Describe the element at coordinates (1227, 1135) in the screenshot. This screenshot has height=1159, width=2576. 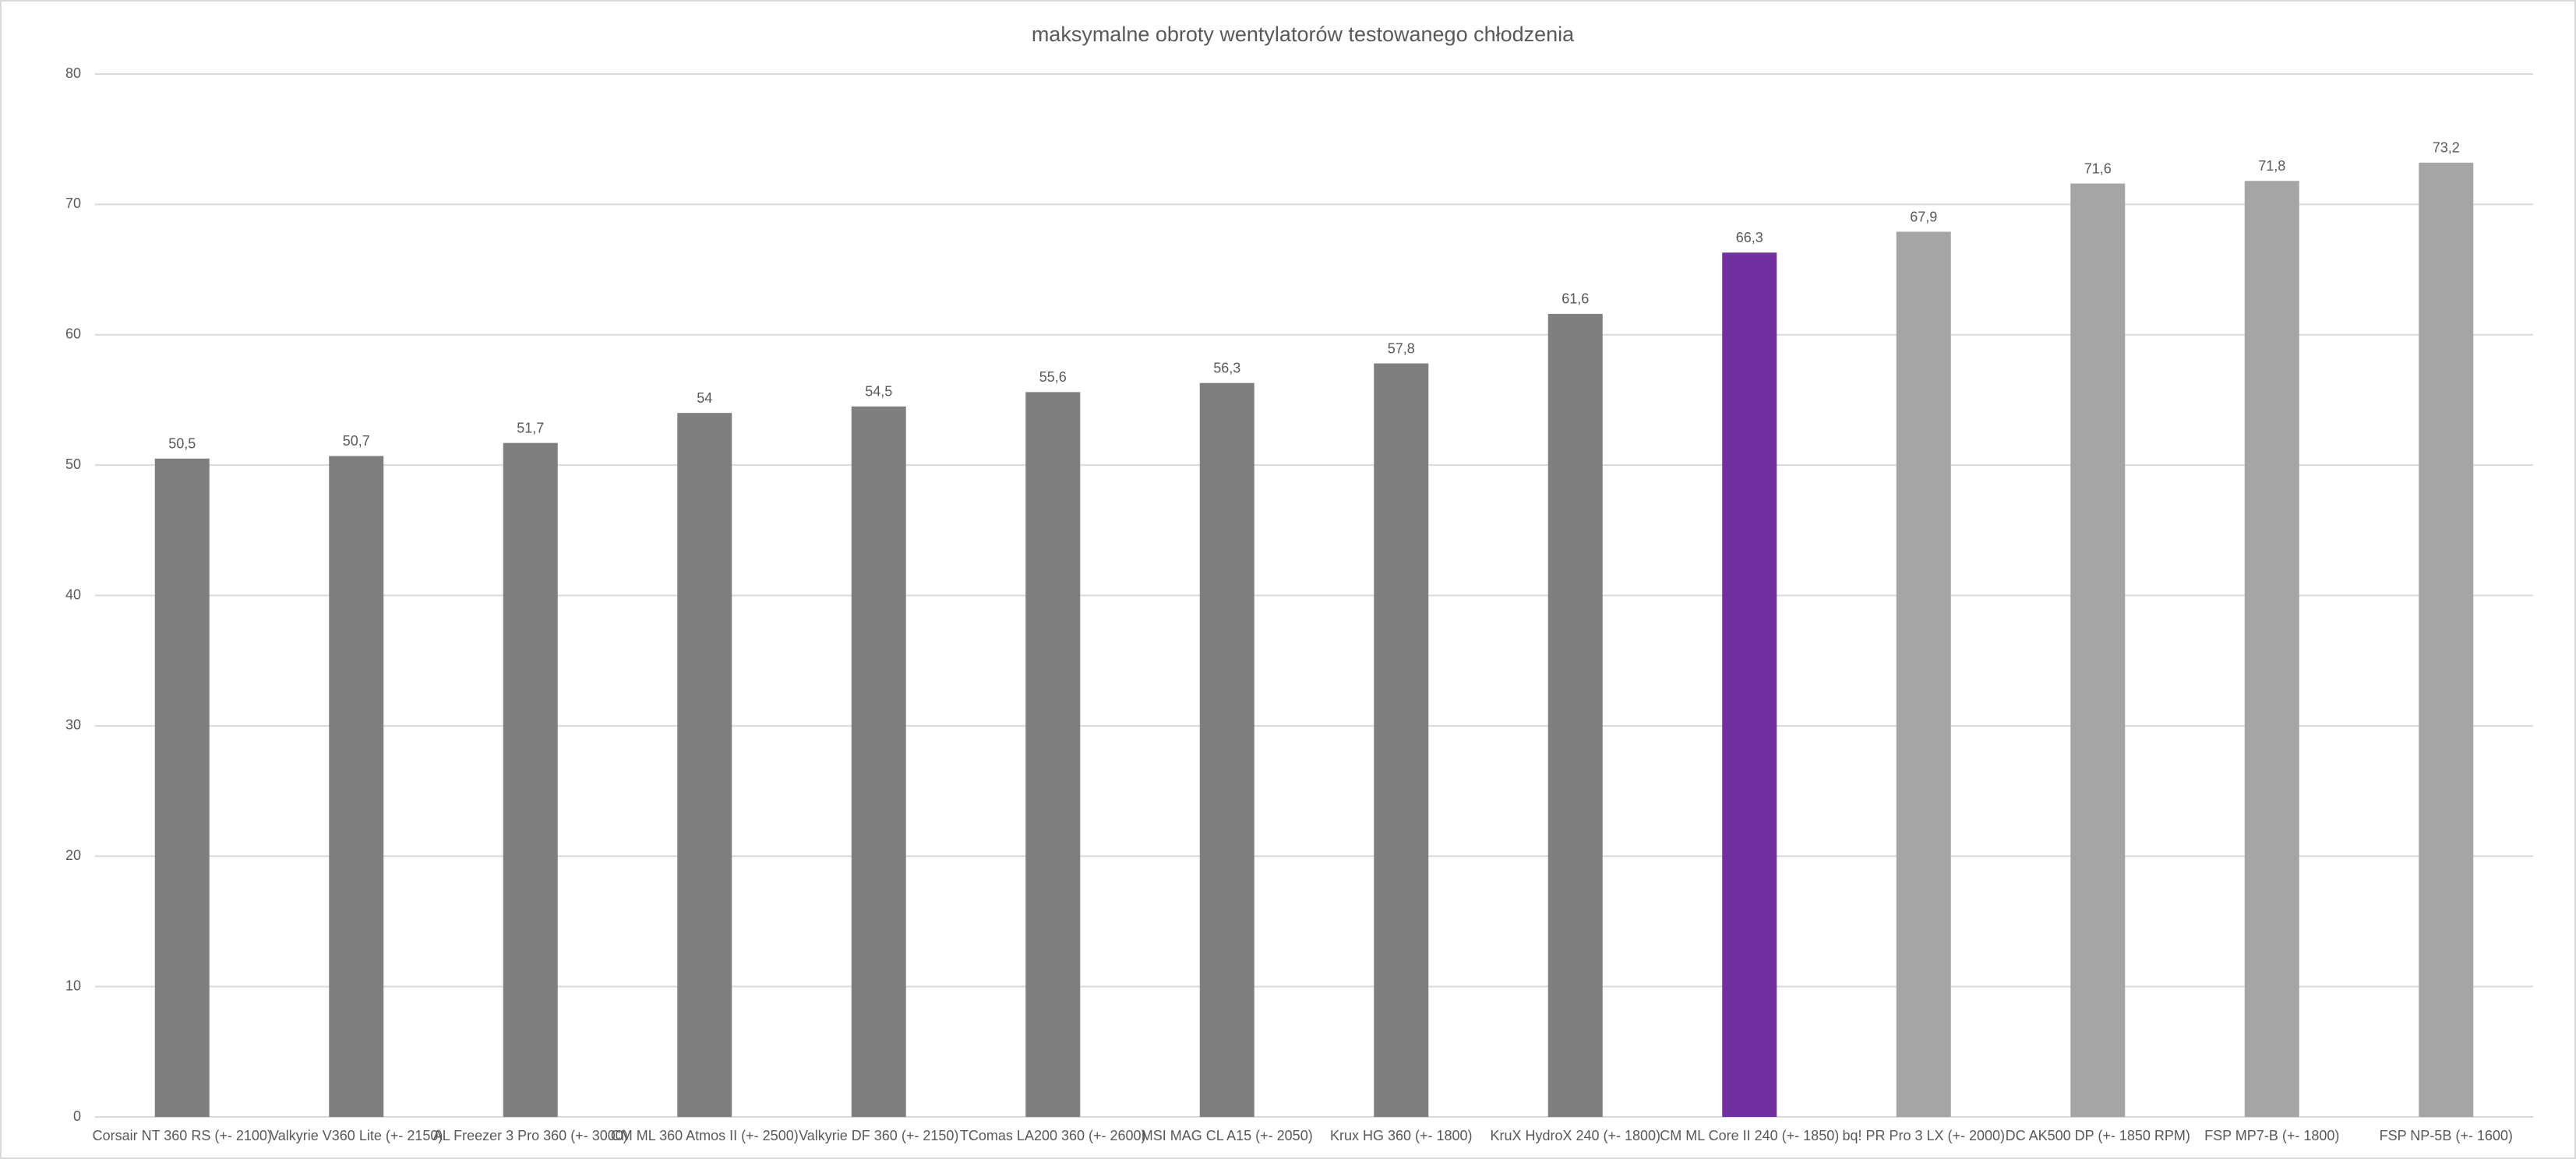
I see `x-tick-label: MSI MAG CL A15 (+- 2050)` at that location.